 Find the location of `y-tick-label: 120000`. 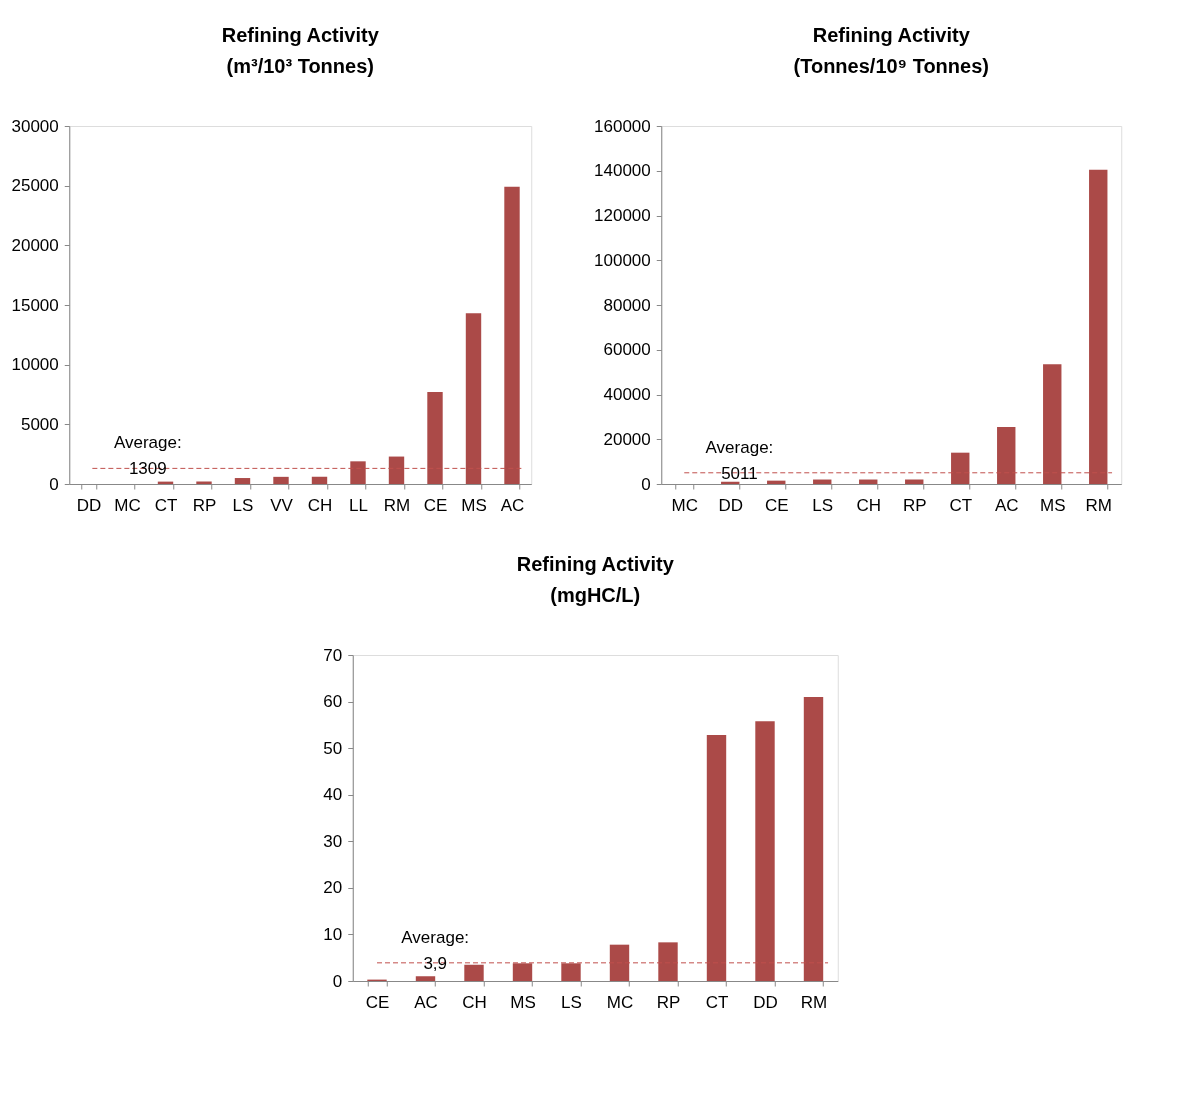

y-tick-label: 120000 is located at coordinates (622, 215).